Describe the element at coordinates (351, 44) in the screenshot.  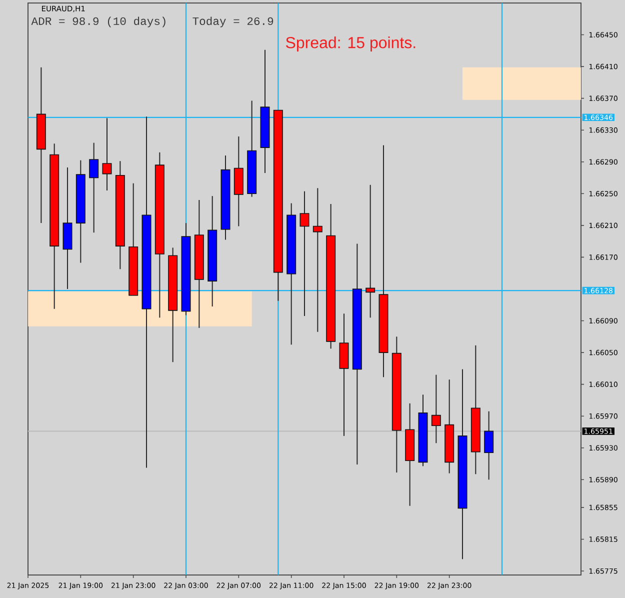
I see `annotation: Spread: 15 points.` at that location.